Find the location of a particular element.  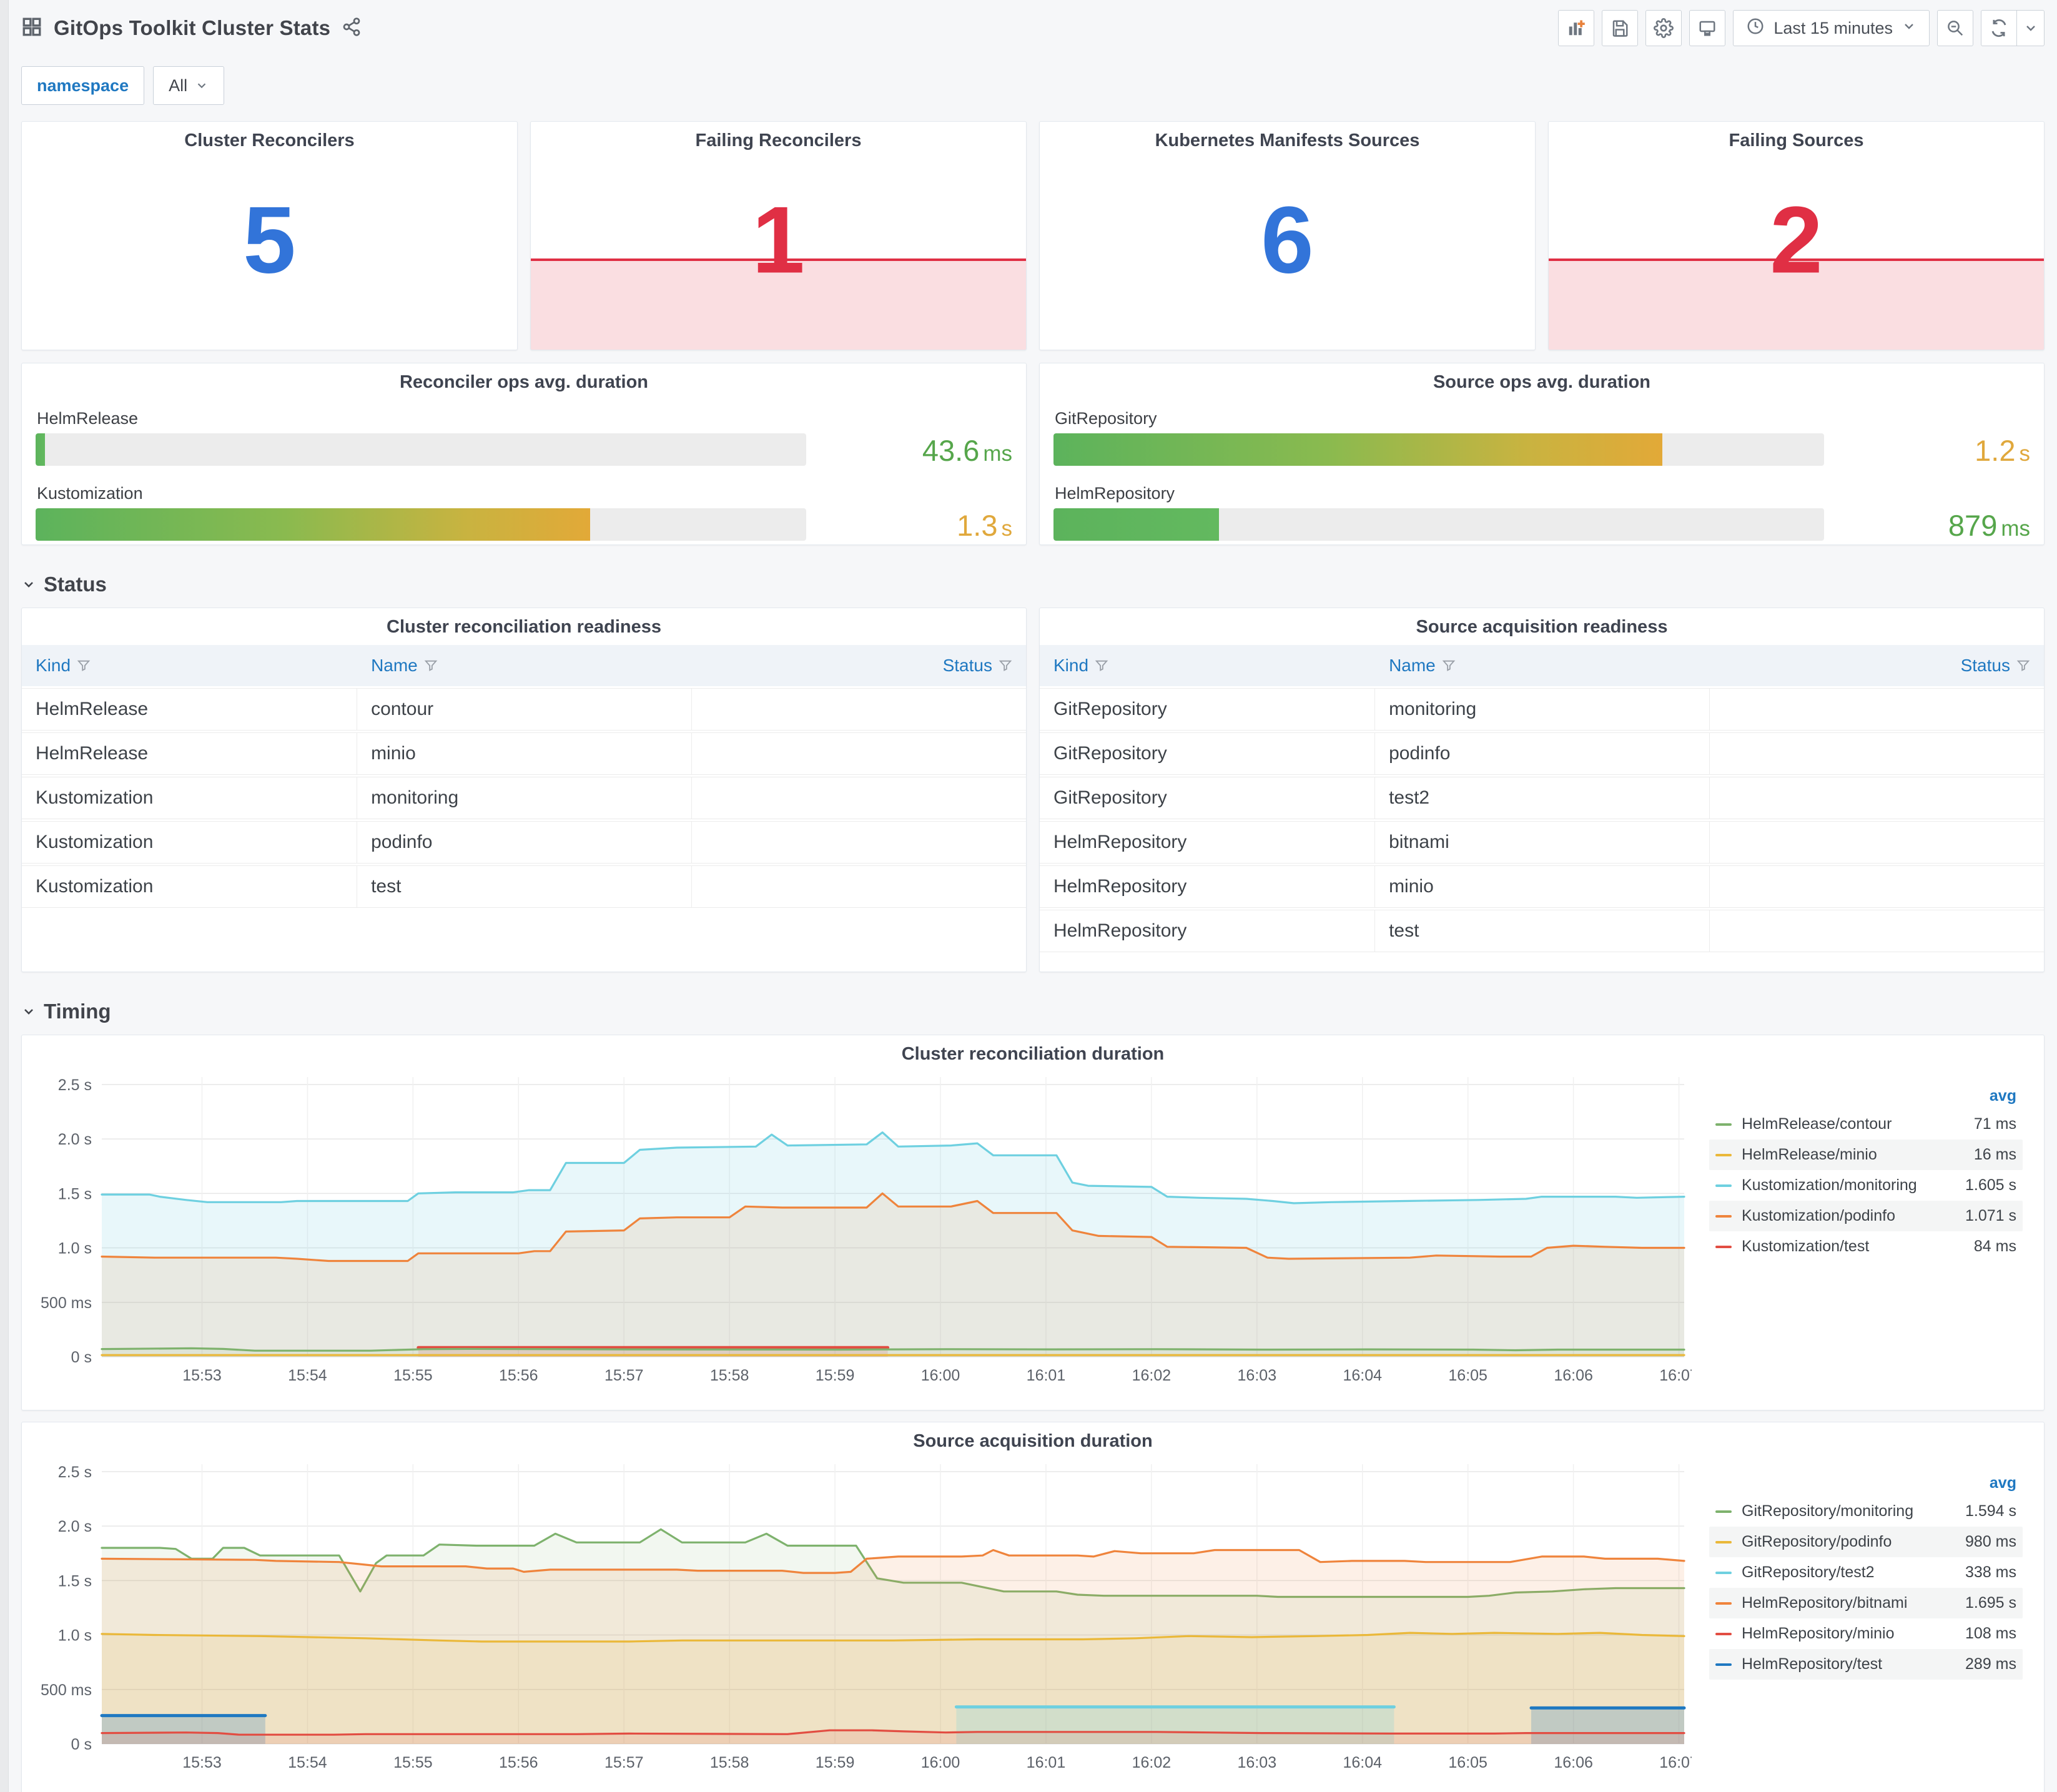

gauge-value: 1.3 s is located at coordinates (984, 525).